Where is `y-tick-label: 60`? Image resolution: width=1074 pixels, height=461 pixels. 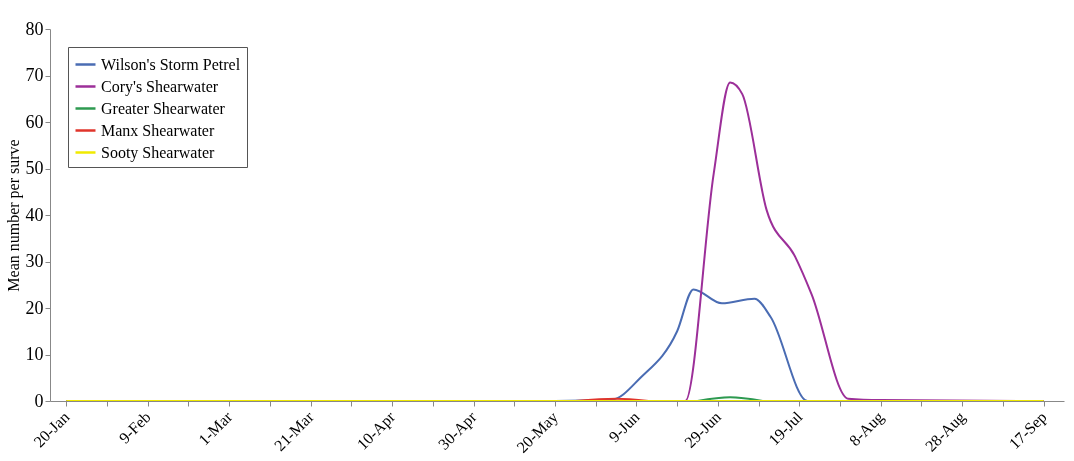
y-tick-label: 60 is located at coordinates (34, 121).